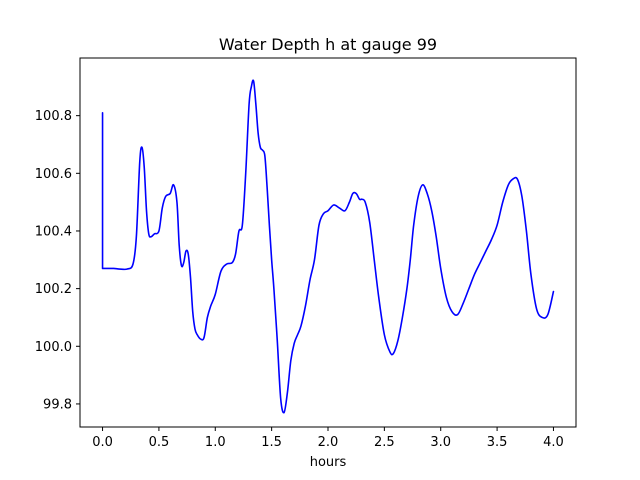 This screenshot has width=640, height=480. Describe the element at coordinates (57, 404) in the screenshot. I see `y-tick-label: 99.8` at that location.